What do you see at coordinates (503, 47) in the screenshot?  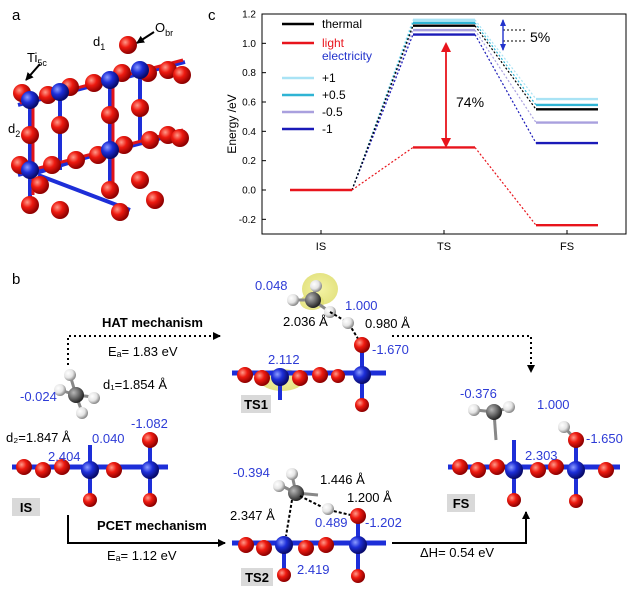 I see `electricity-arrow-head-bottom` at bounding box center [503, 47].